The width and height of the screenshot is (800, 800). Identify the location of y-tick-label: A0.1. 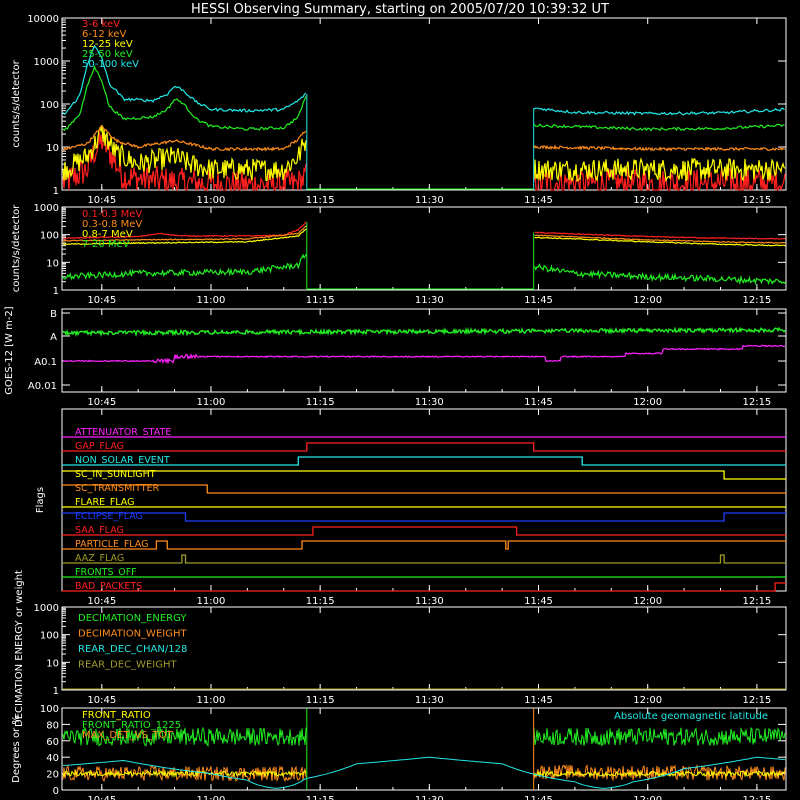
(45, 362).